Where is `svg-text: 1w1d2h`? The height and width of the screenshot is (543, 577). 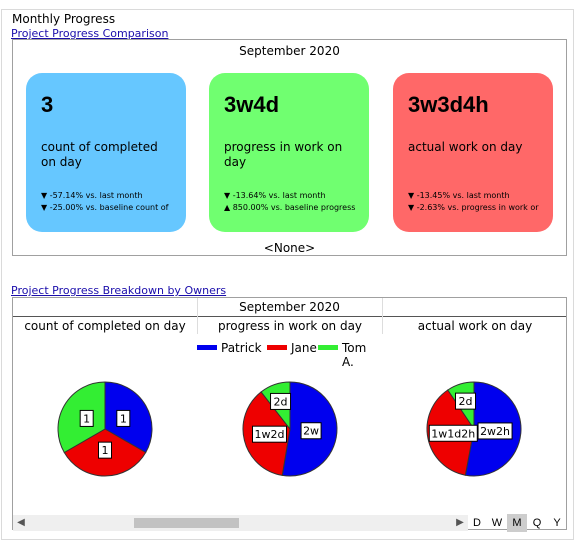 svg-text: 1w1d2h is located at coordinates (453, 433).